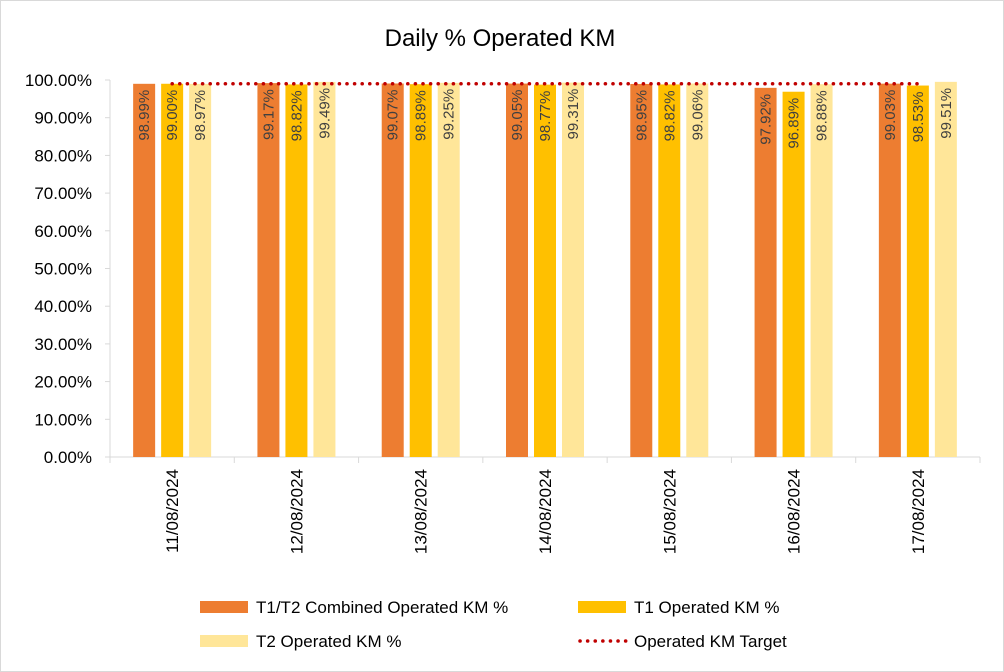 The image size is (1004, 672). Describe the element at coordinates (172, 115) in the screenshot. I see `data-label: 99.00%` at that location.